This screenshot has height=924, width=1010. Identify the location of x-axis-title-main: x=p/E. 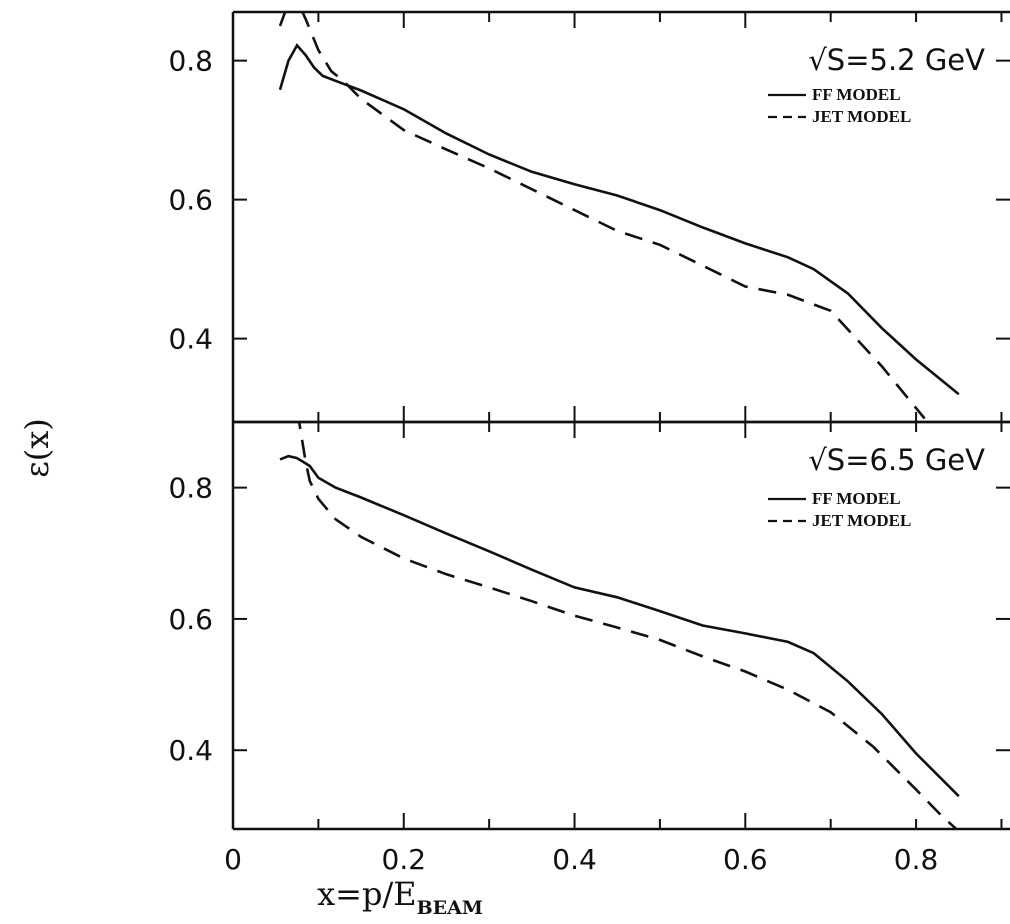
(366, 894).